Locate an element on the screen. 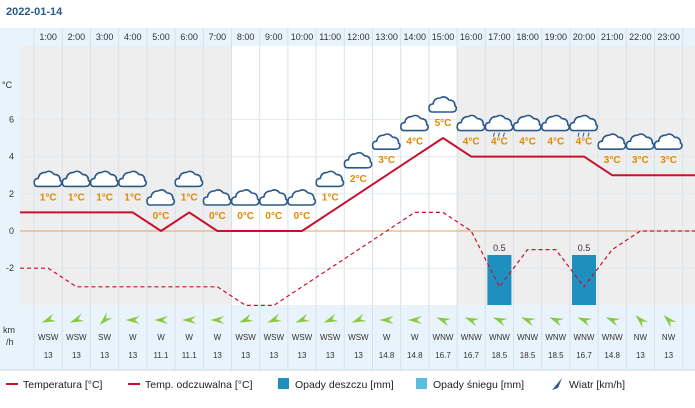 The width and height of the screenshot is (695, 408). legend-label: Temperatura [°C] is located at coordinates (63, 385).